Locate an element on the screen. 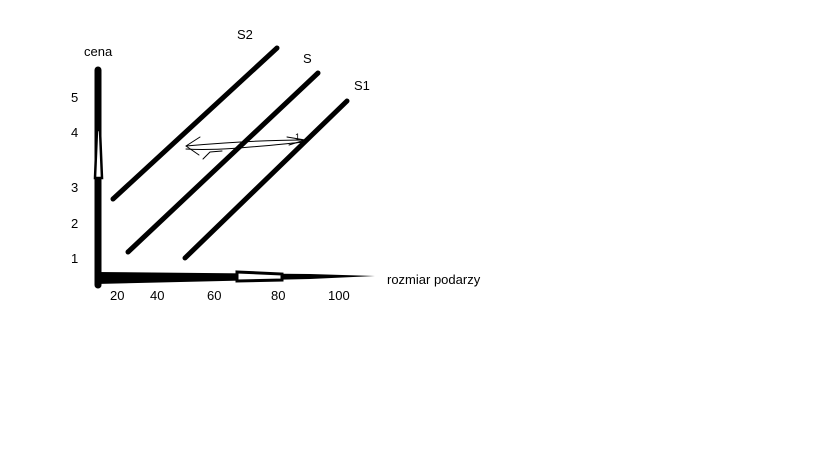  y-tick-label: 4 is located at coordinates (74, 132).